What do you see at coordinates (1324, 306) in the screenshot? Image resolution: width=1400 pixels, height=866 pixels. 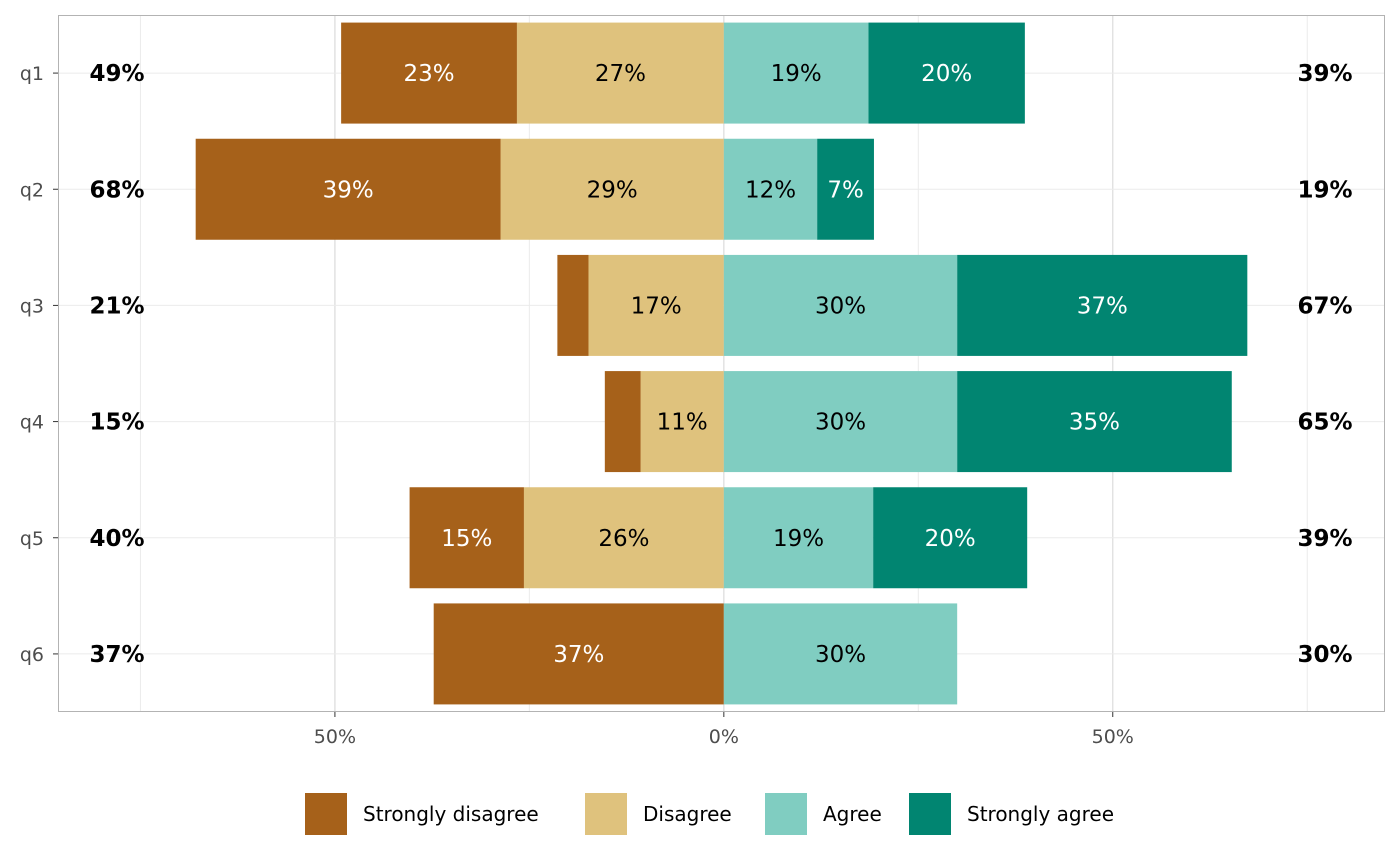 I see `right-total: 67%` at bounding box center [1324, 306].